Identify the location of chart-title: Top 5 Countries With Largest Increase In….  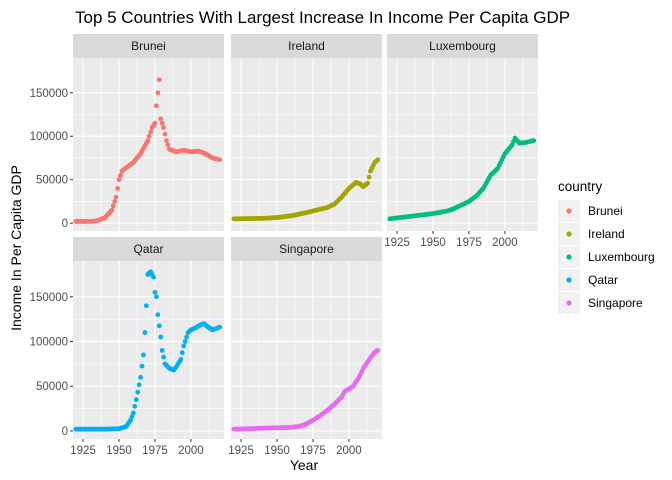
(322, 17).